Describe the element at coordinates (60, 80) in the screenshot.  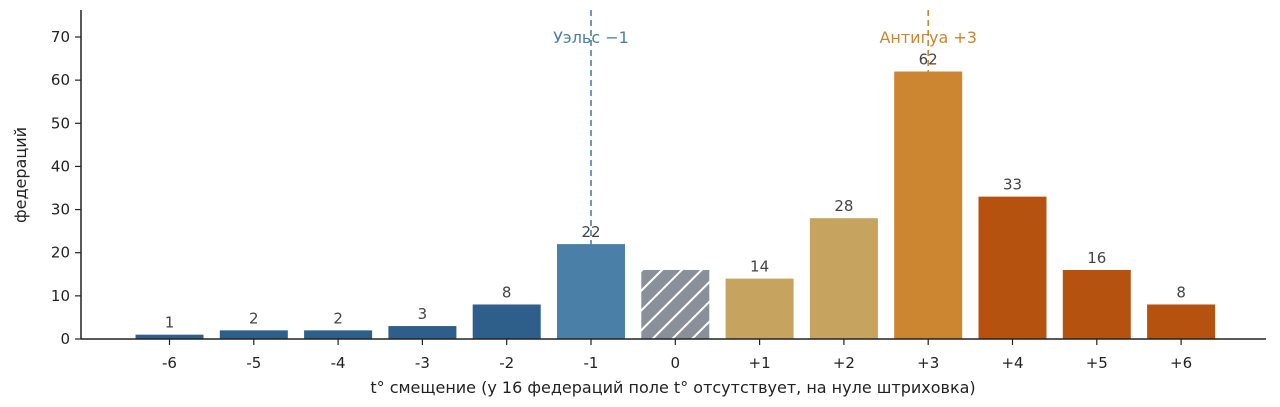
I see `y-tick-label-60: 60` at that location.